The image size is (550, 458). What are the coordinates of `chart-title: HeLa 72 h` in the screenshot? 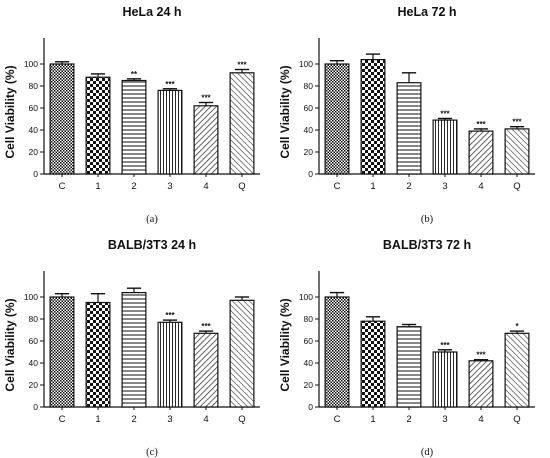 It's located at (426, 12).